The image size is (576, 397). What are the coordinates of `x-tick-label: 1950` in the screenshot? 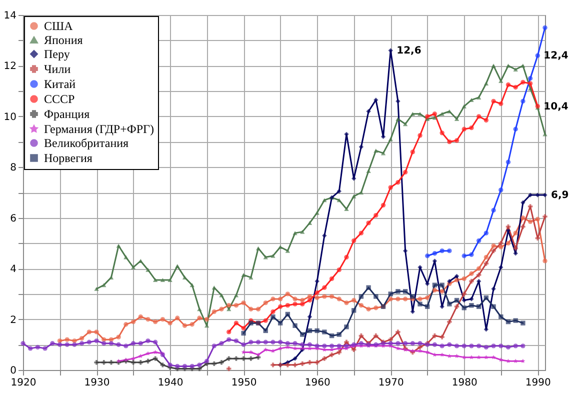 It's located at (244, 383).